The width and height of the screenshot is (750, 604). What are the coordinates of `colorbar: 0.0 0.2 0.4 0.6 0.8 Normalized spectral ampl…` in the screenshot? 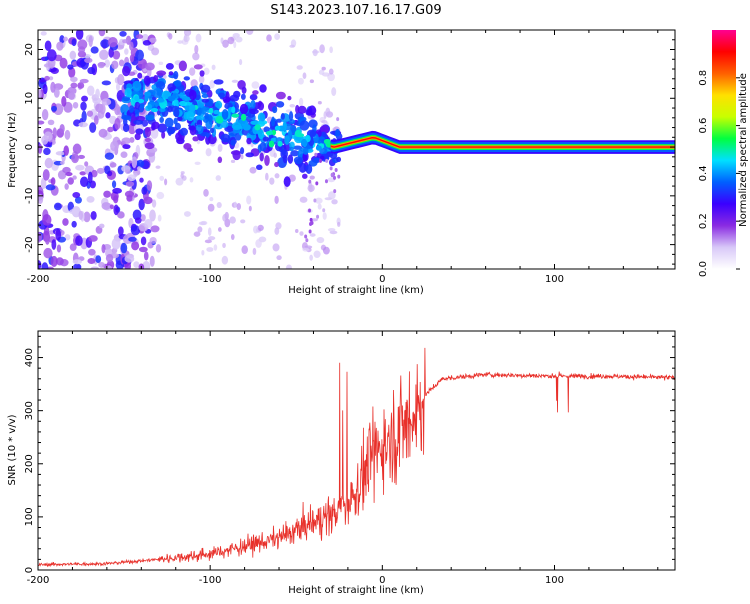 It's located at (723, 153).